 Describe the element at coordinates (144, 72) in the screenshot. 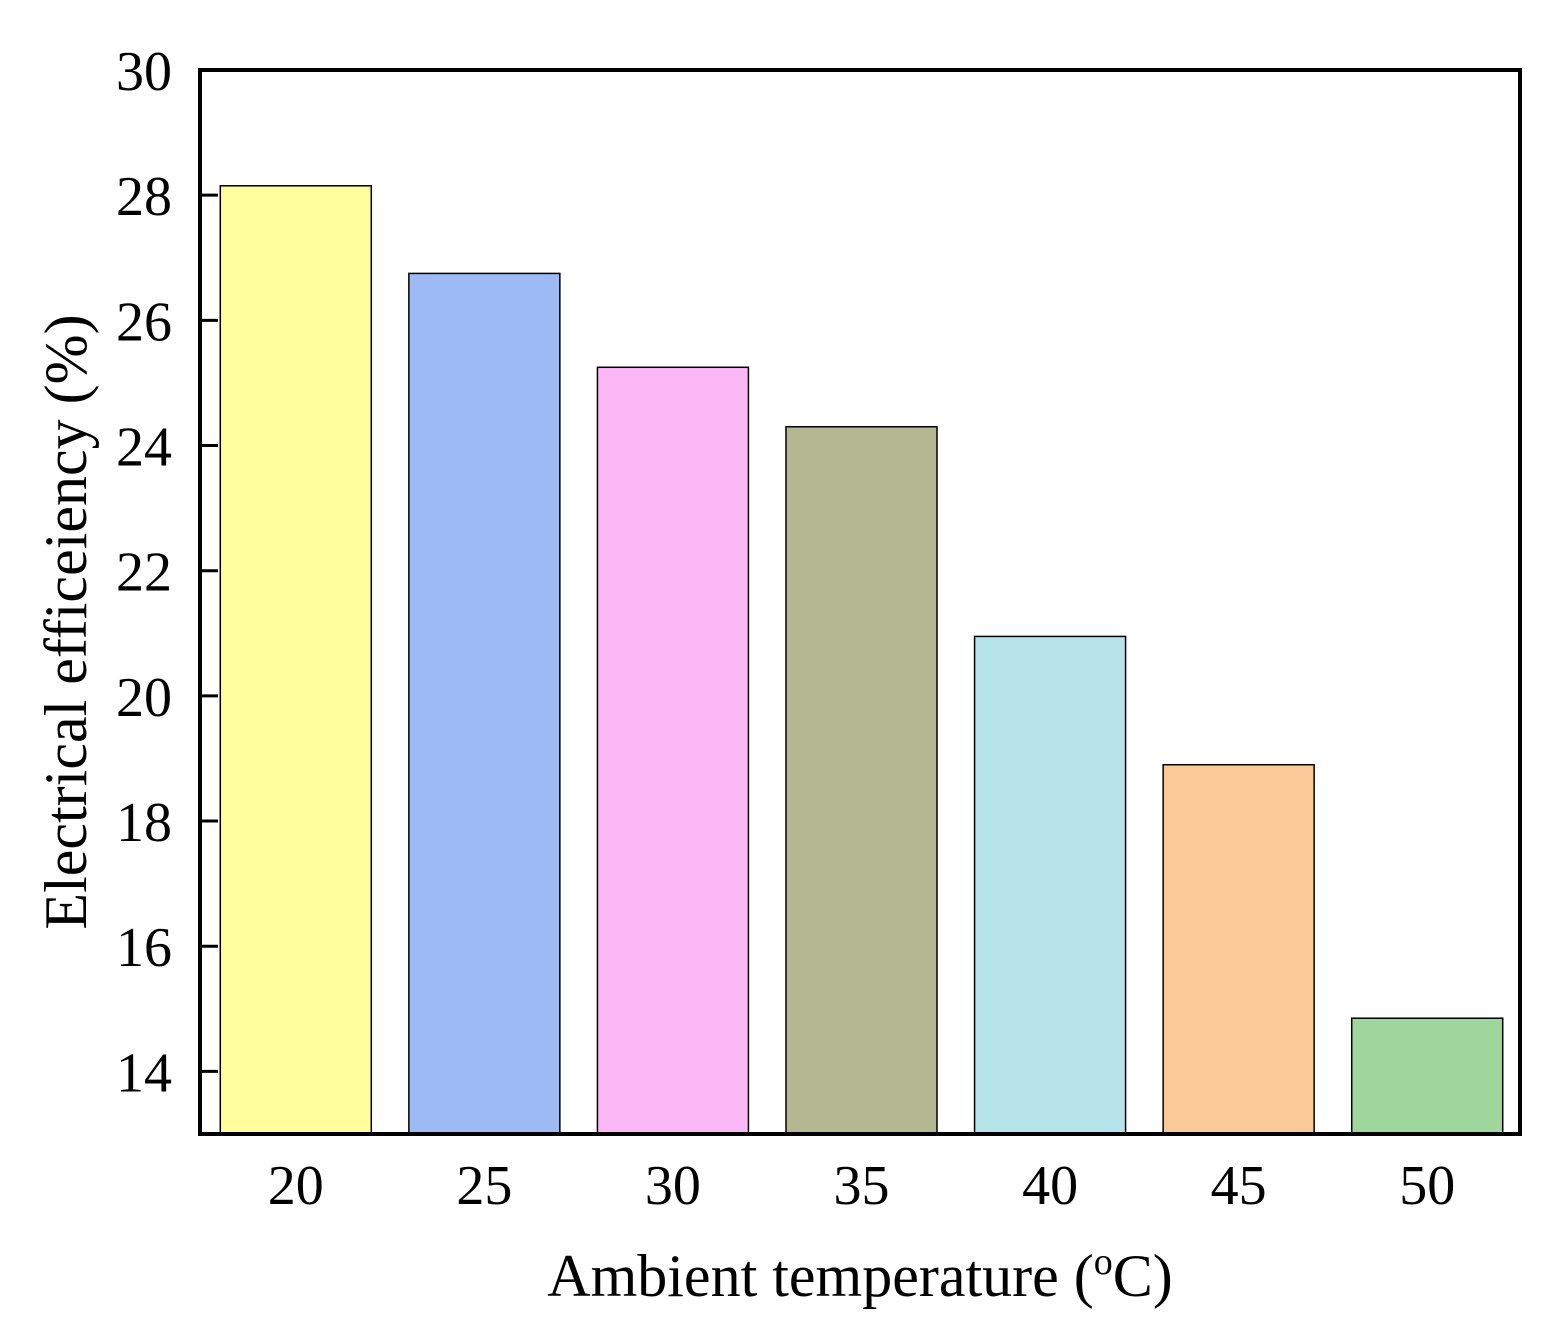

I see `y-tick-label-30: 30` at that location.